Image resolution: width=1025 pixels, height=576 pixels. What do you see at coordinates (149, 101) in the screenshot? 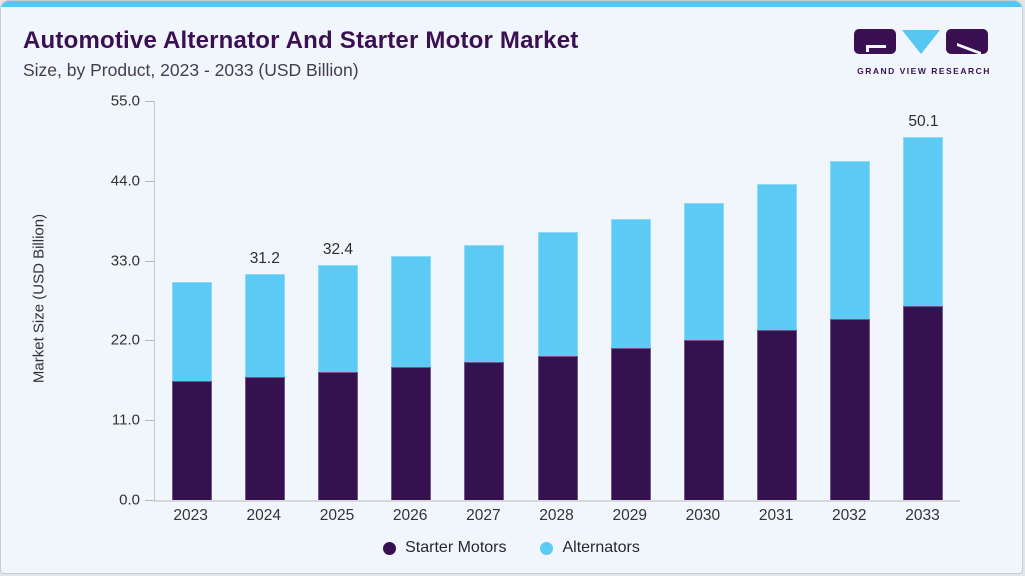
I see `y-tick-mark-55.0` at bounding box center [149, 101].